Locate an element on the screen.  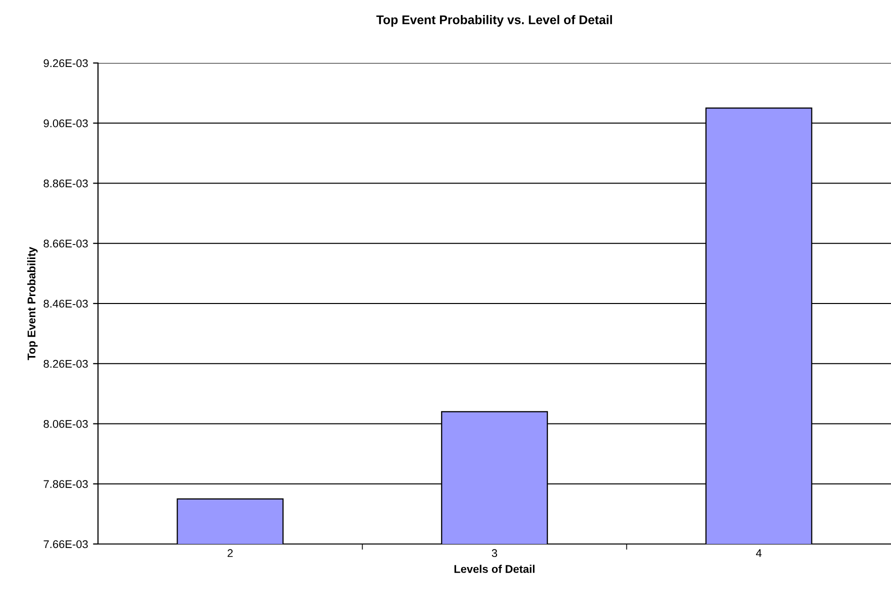
y-tick-label: 8.26E-03 is located at coordinates (66, 364).